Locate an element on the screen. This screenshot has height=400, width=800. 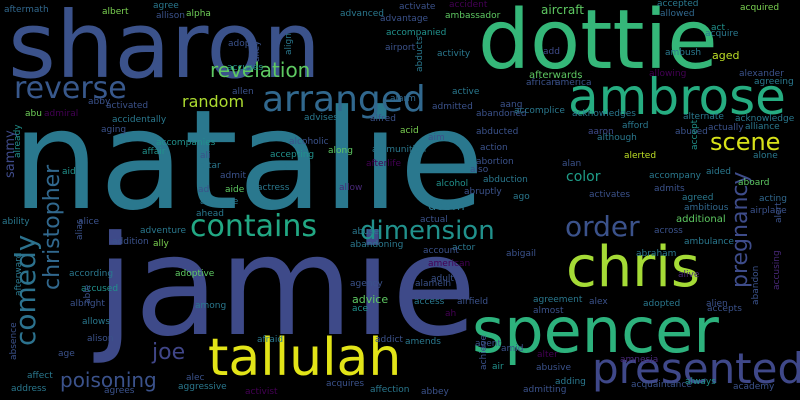
cloud-word: although is located at coordinates (617, 138).